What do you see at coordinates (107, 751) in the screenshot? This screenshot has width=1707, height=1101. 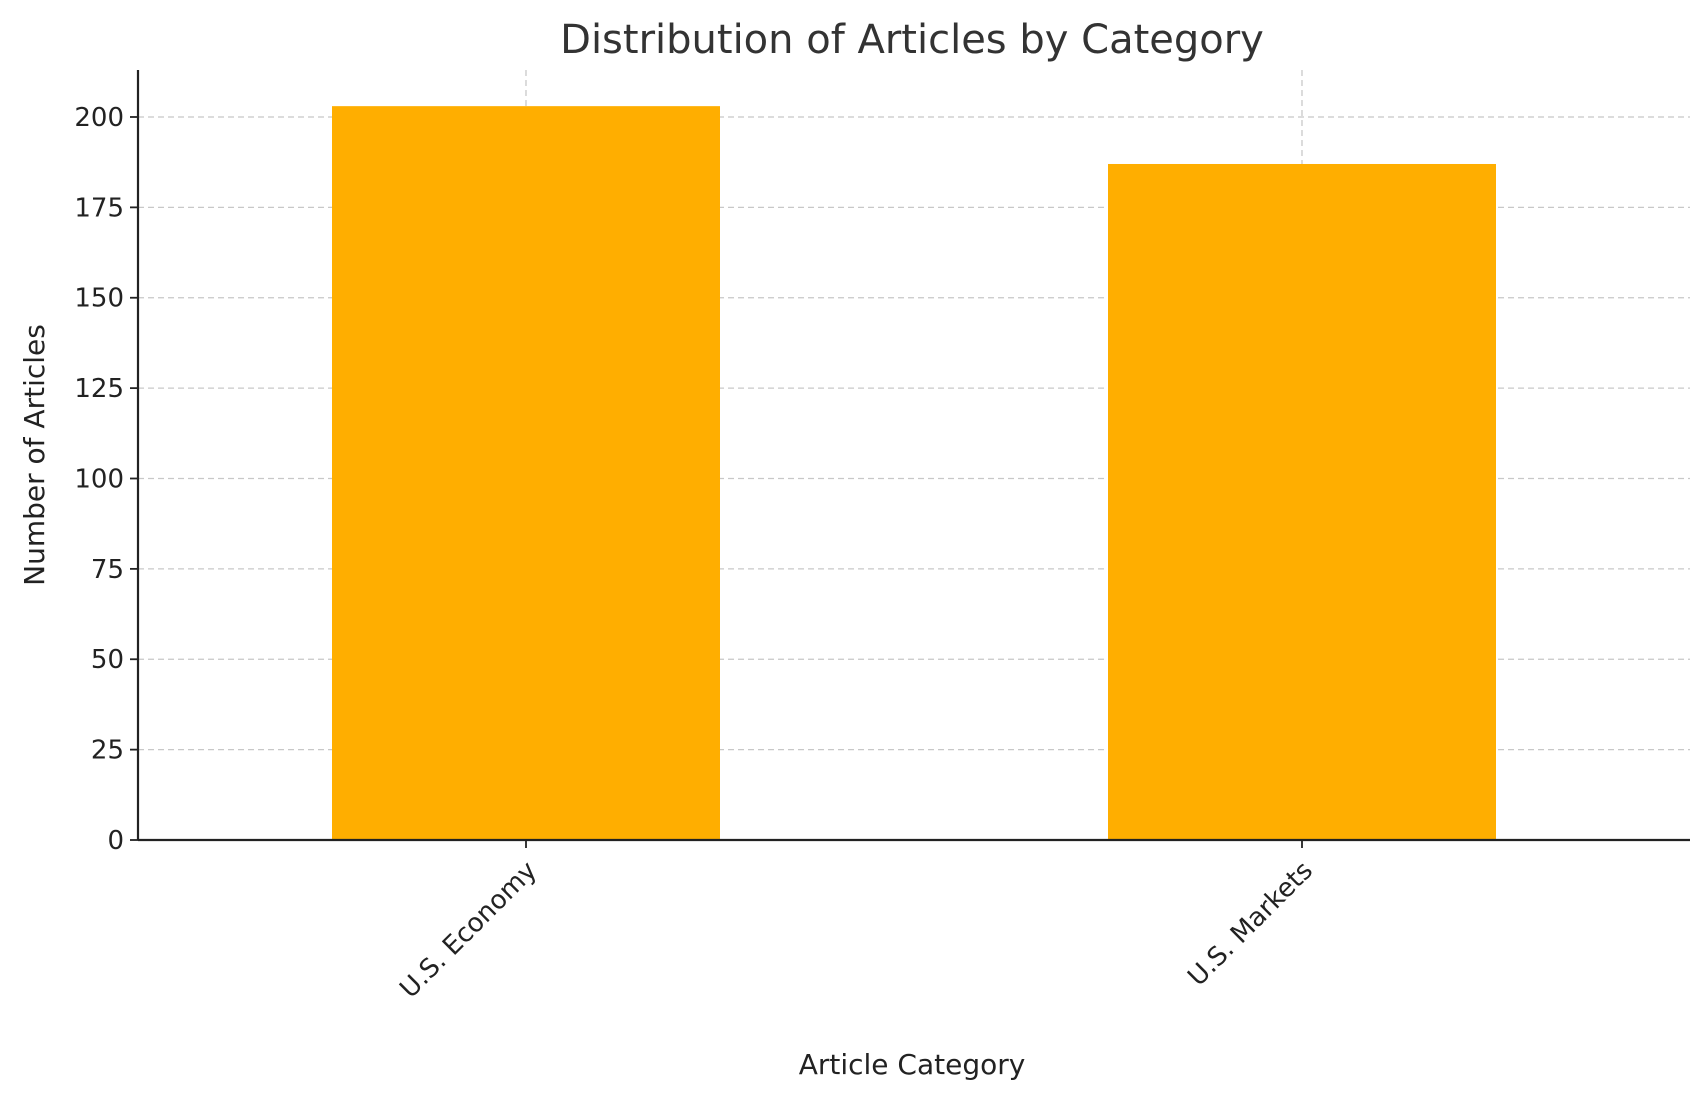 I see `y-tick-label: 25` at bounding box center [107, 751].